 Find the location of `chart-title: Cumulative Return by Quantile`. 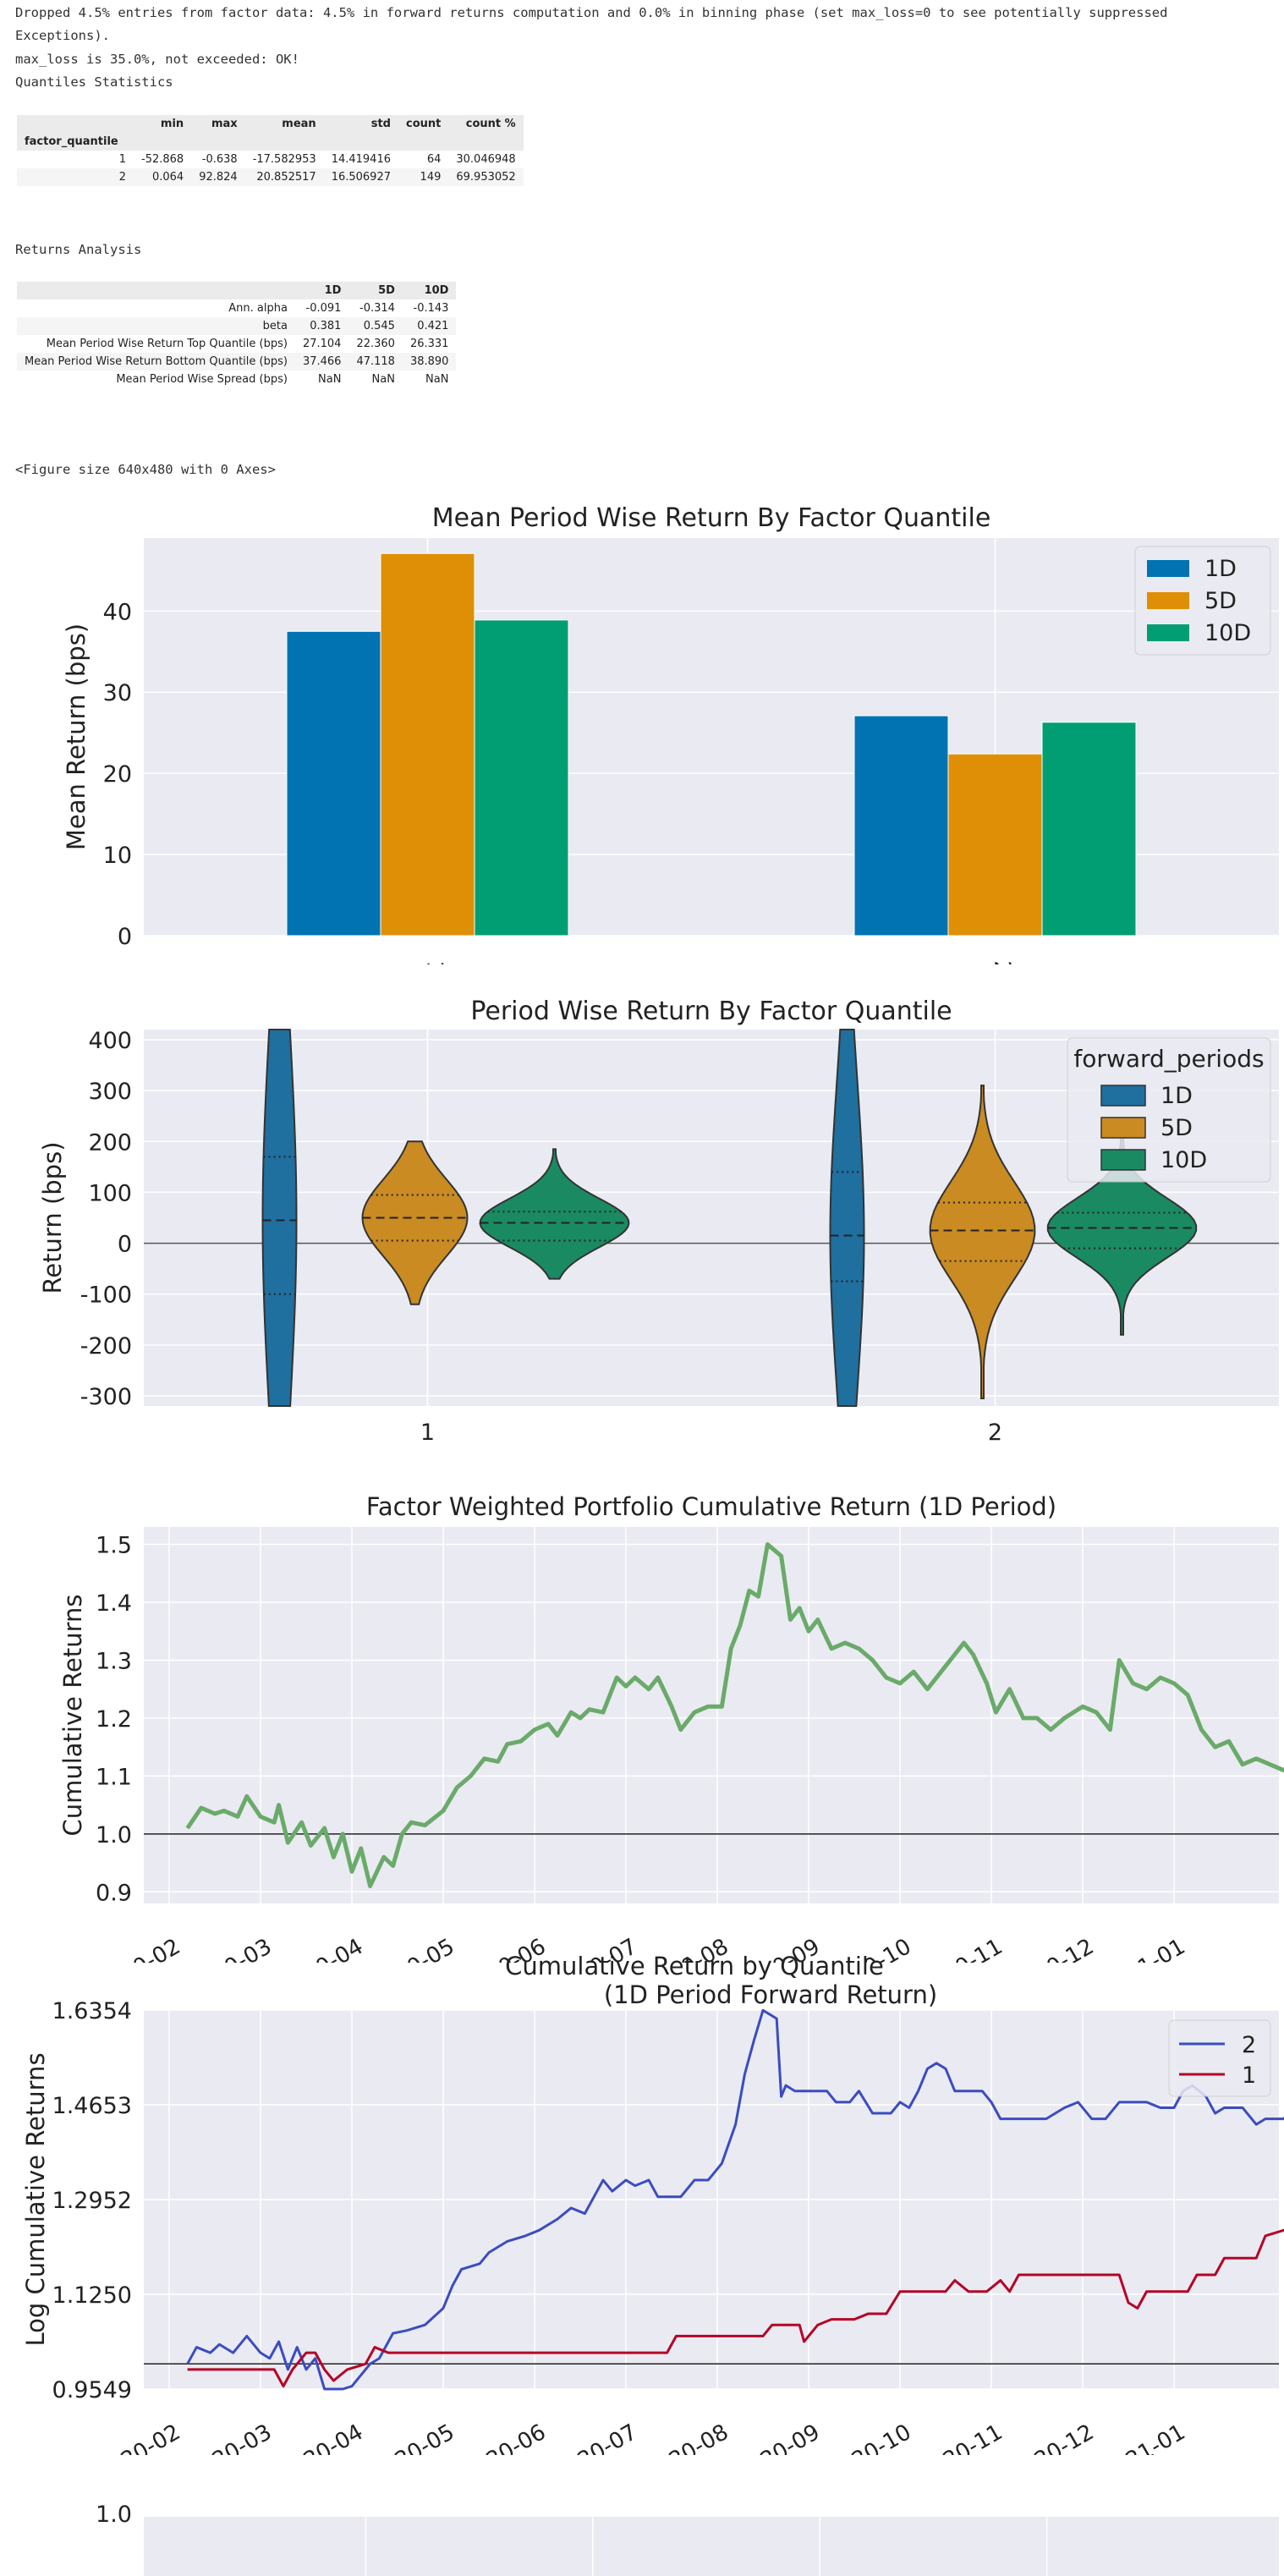

chart-title: Cumulative Return by Quantile is located at coordinates (694, 1968).